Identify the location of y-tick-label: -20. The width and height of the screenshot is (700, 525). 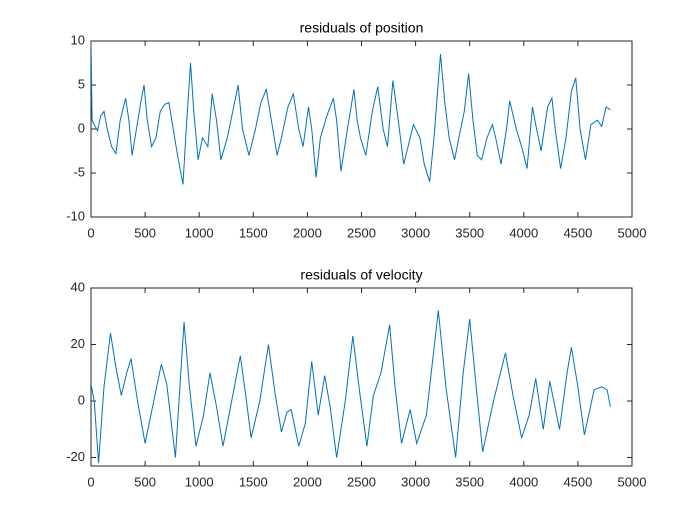
(75, 456).